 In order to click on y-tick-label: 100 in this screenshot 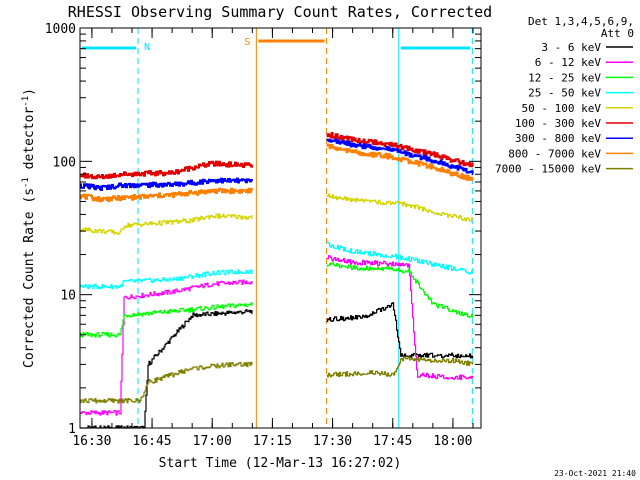, I will do `click(64, 162)`.